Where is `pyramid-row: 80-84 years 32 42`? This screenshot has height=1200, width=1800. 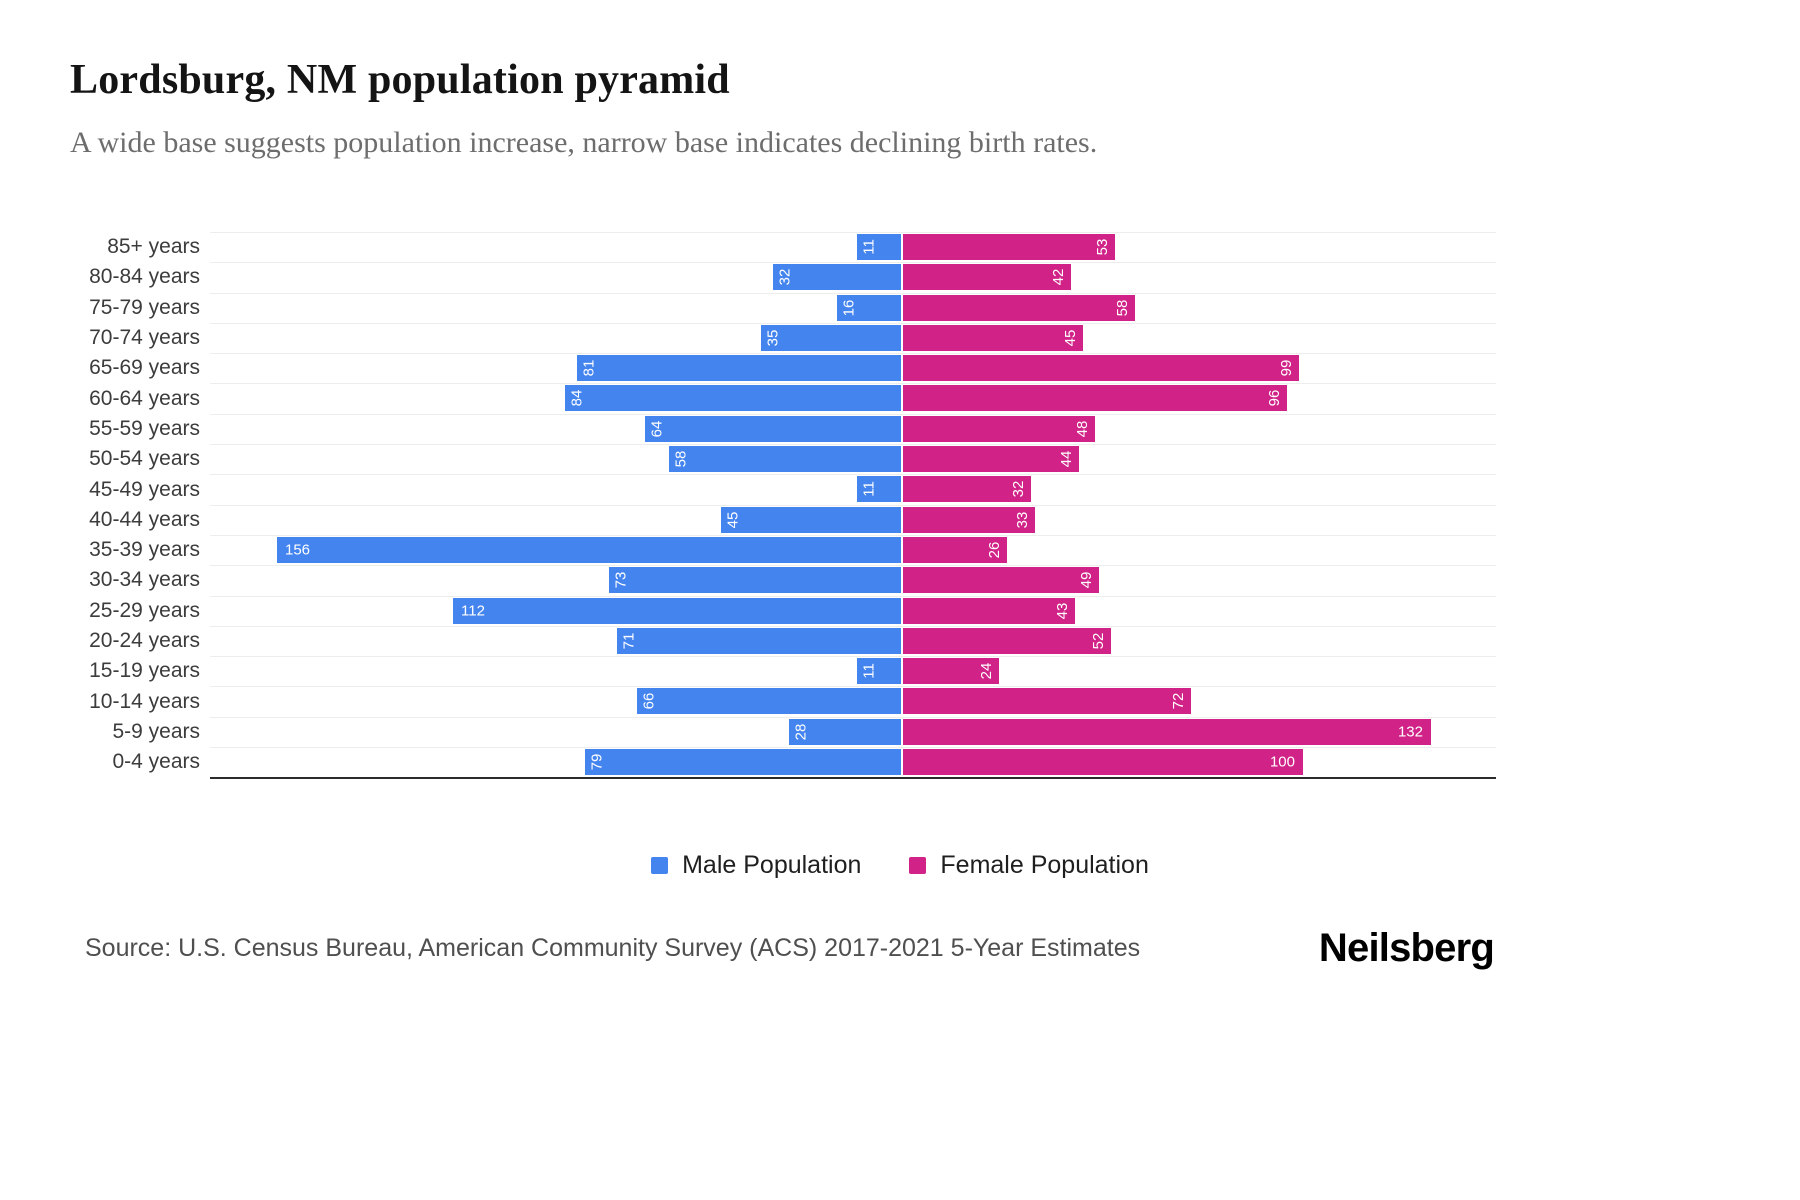
pyramid-row: 80-84 years 32 42 is located at coordinates (900, 277).